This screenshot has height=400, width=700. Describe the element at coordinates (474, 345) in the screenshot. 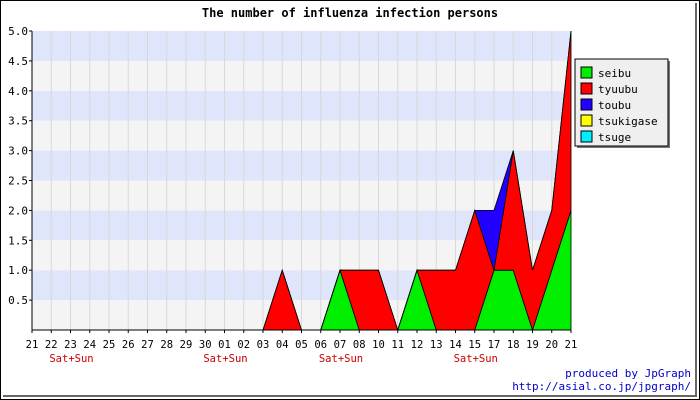

I see `x-tick-label: 15` at that location.